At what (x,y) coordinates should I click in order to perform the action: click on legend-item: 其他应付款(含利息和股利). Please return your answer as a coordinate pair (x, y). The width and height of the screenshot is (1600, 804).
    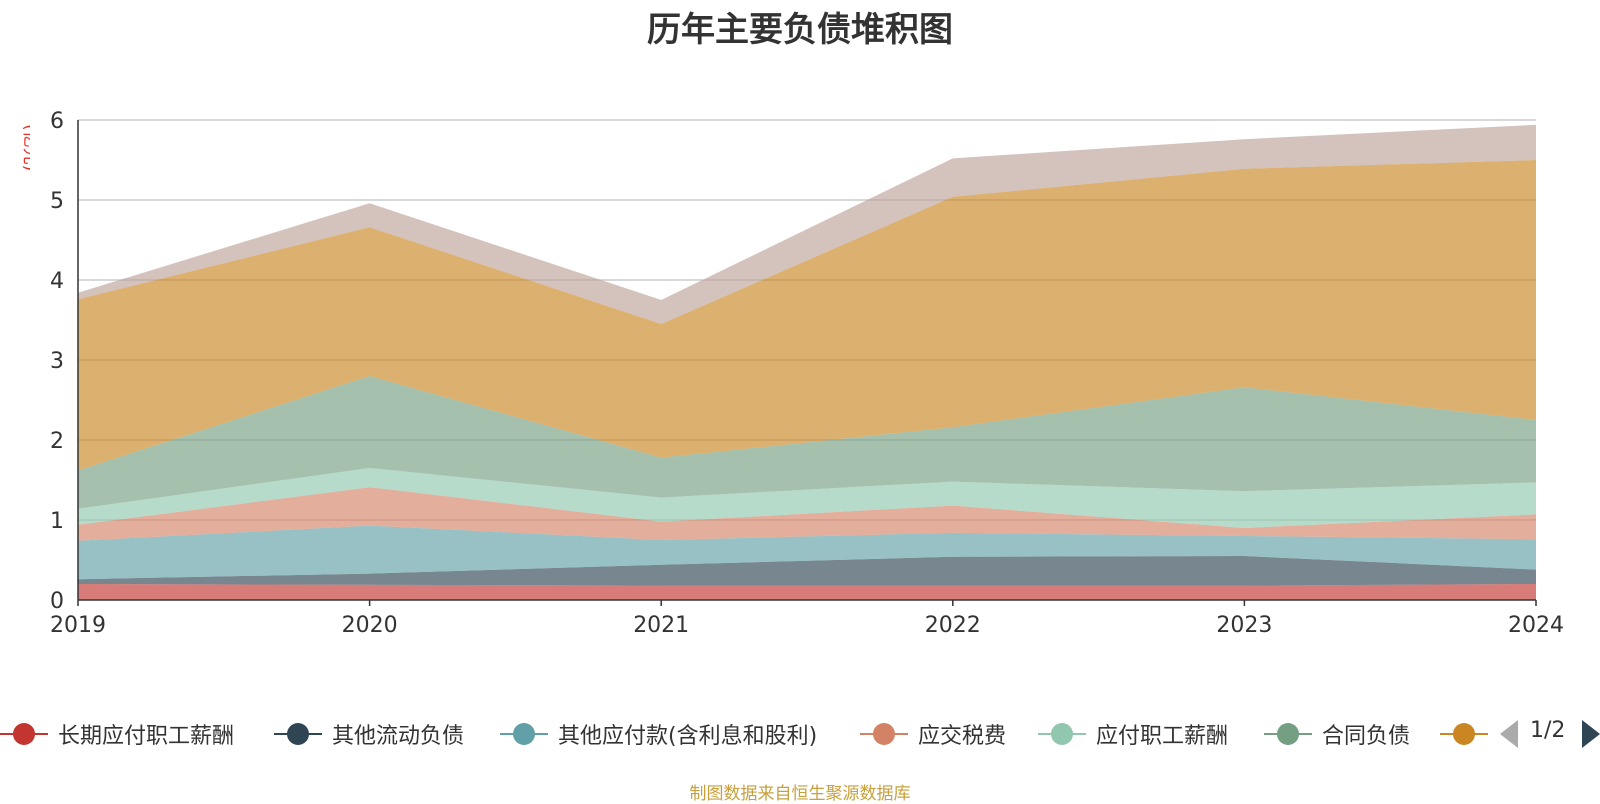
    Looking at the image, I should click on (658, 734).